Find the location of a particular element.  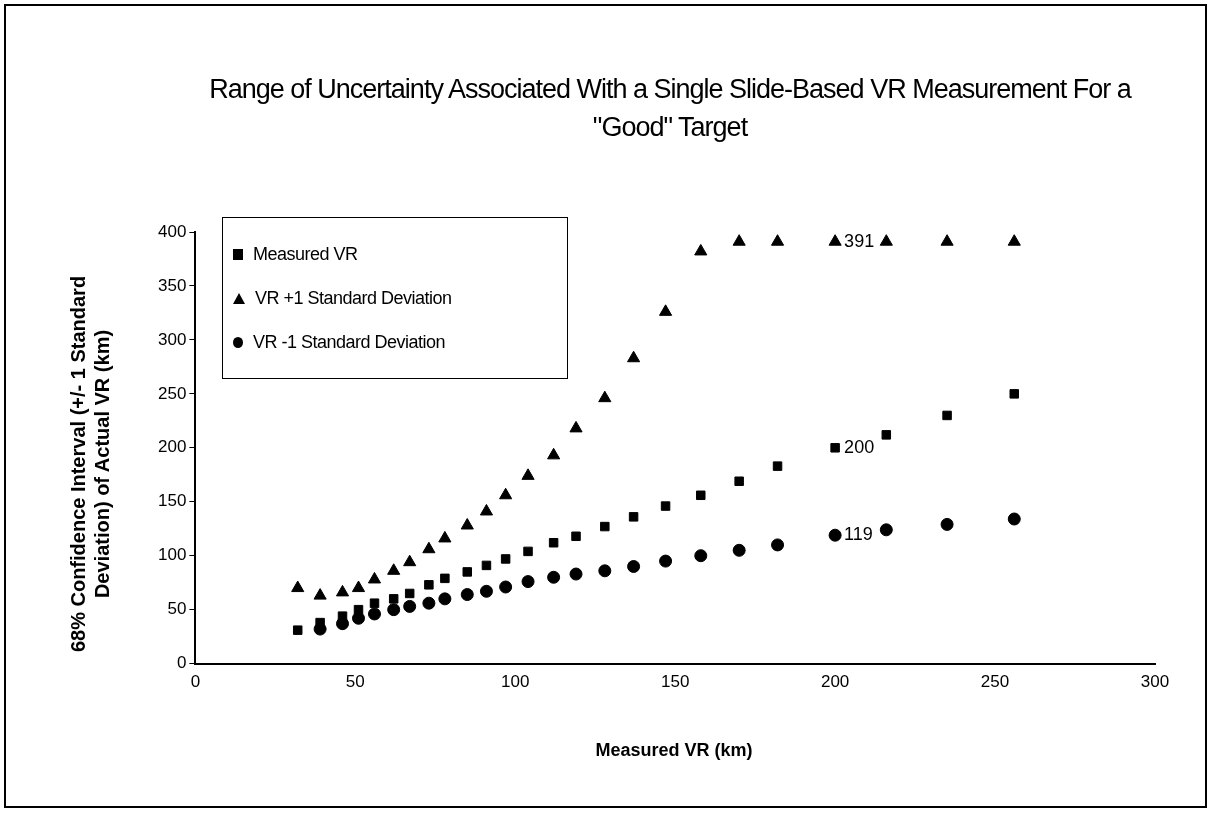

data-label: 391 is located at coordinates (859, 240).